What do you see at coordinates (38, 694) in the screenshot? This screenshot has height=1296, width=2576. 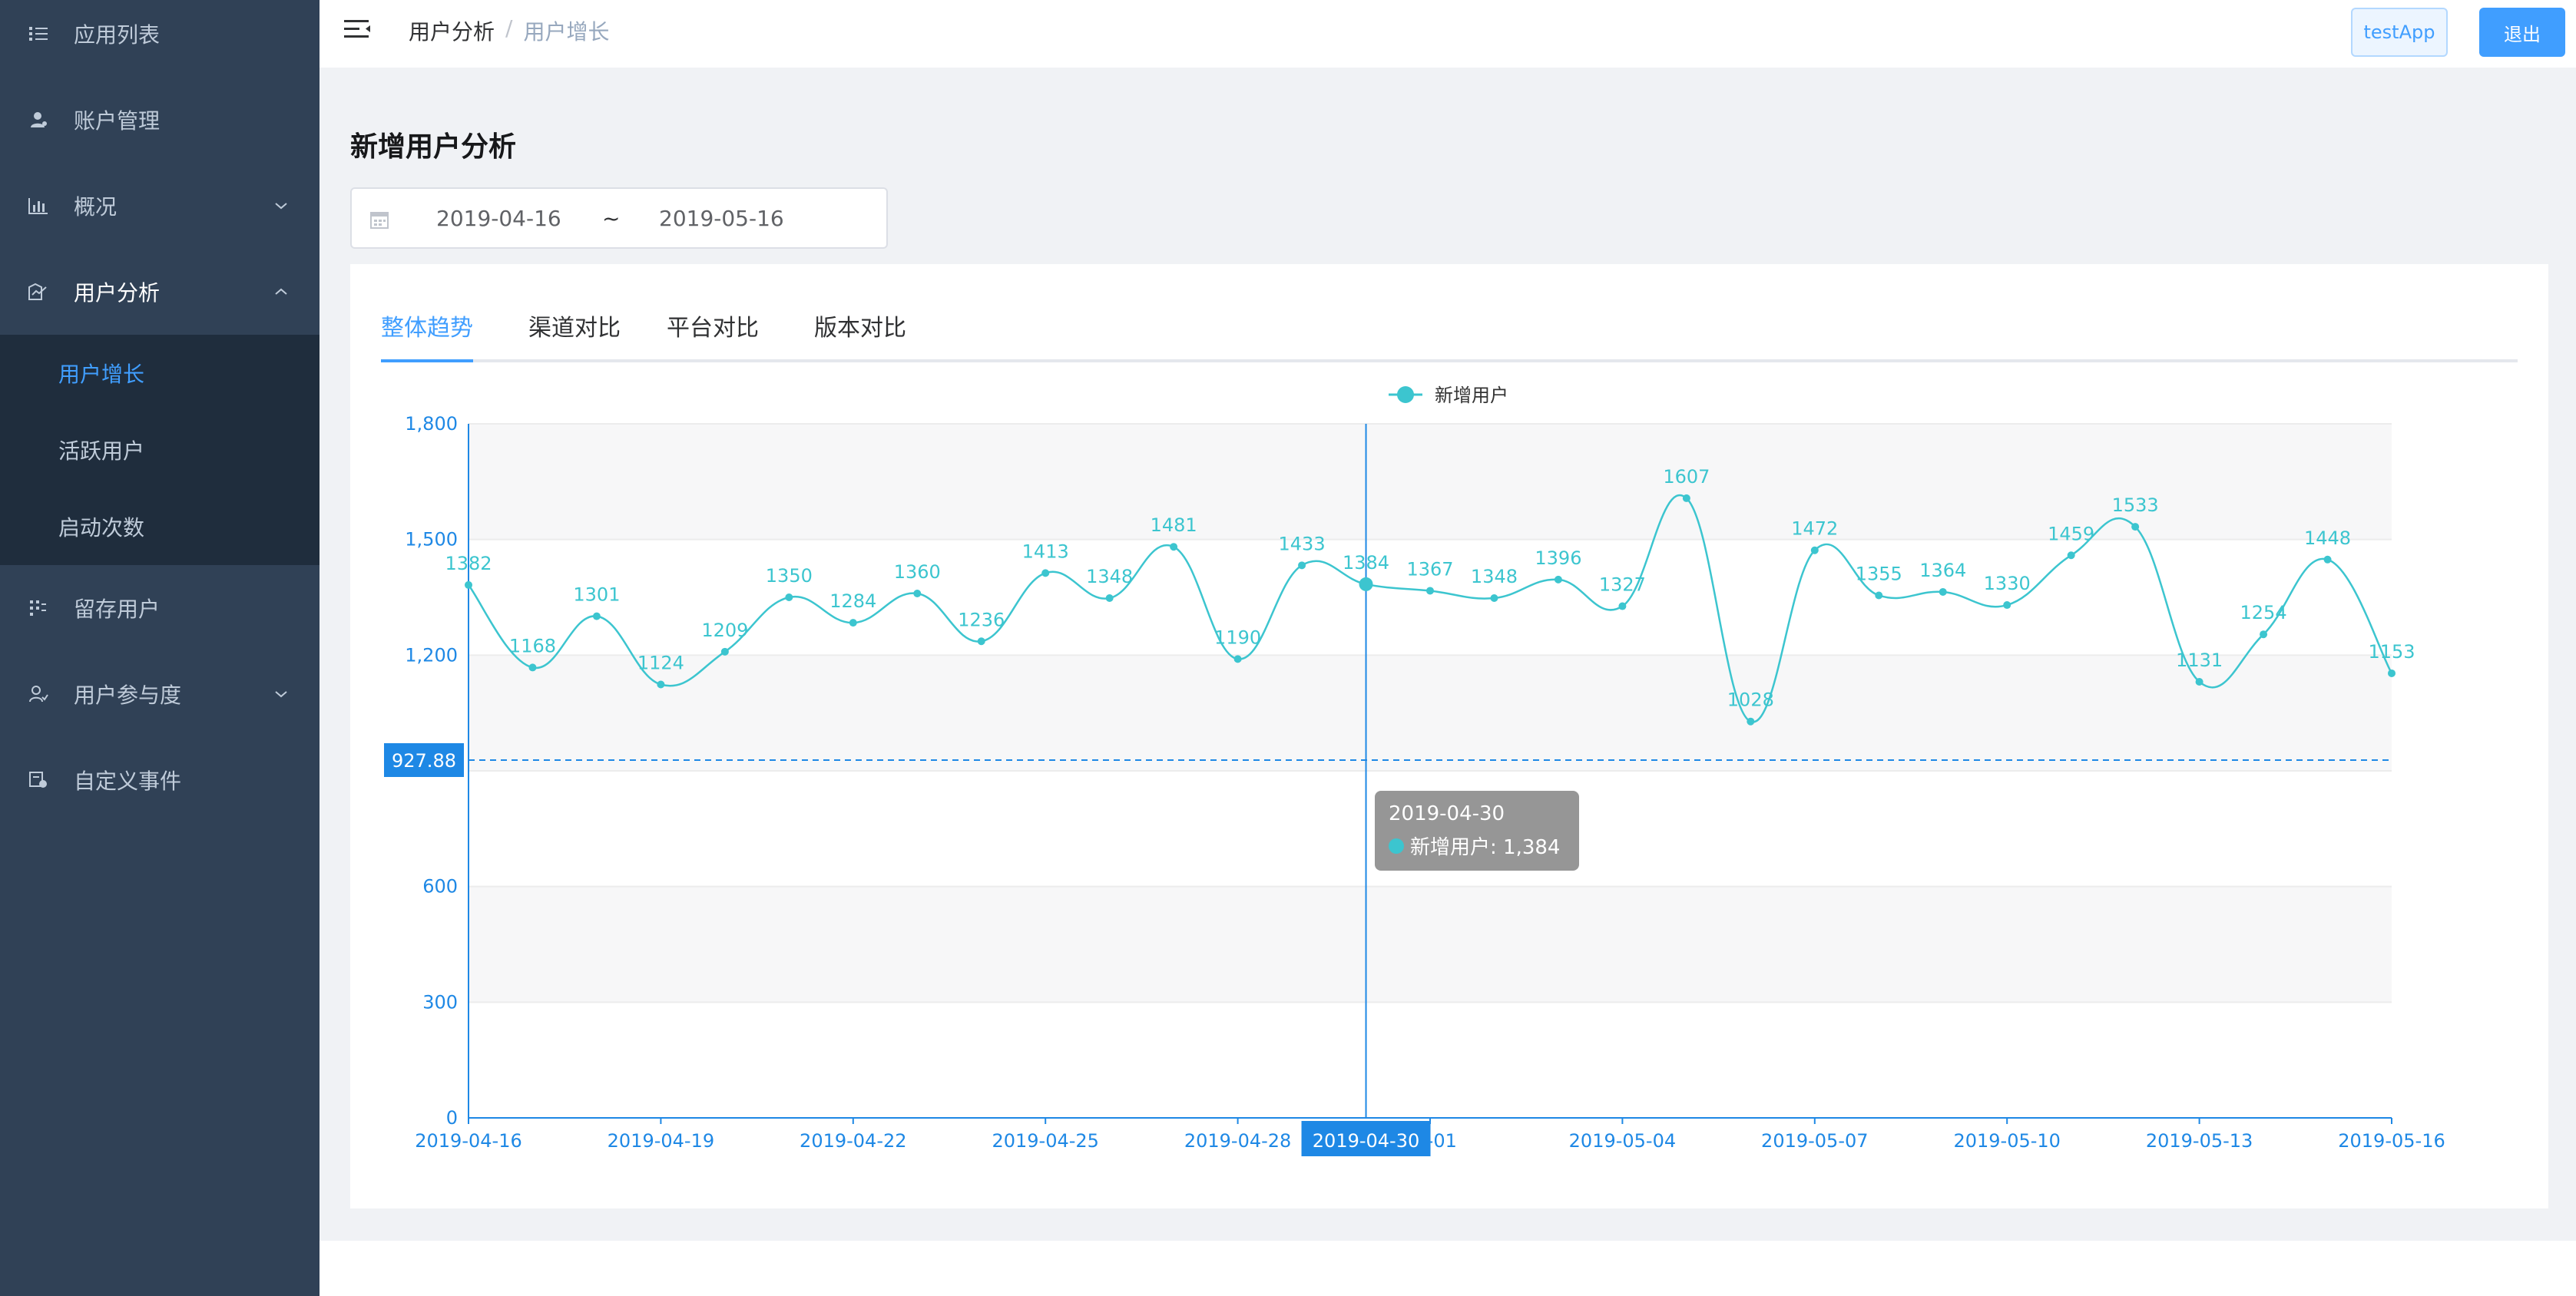 I see `engagement-icon` at bounding box center [38, 694].